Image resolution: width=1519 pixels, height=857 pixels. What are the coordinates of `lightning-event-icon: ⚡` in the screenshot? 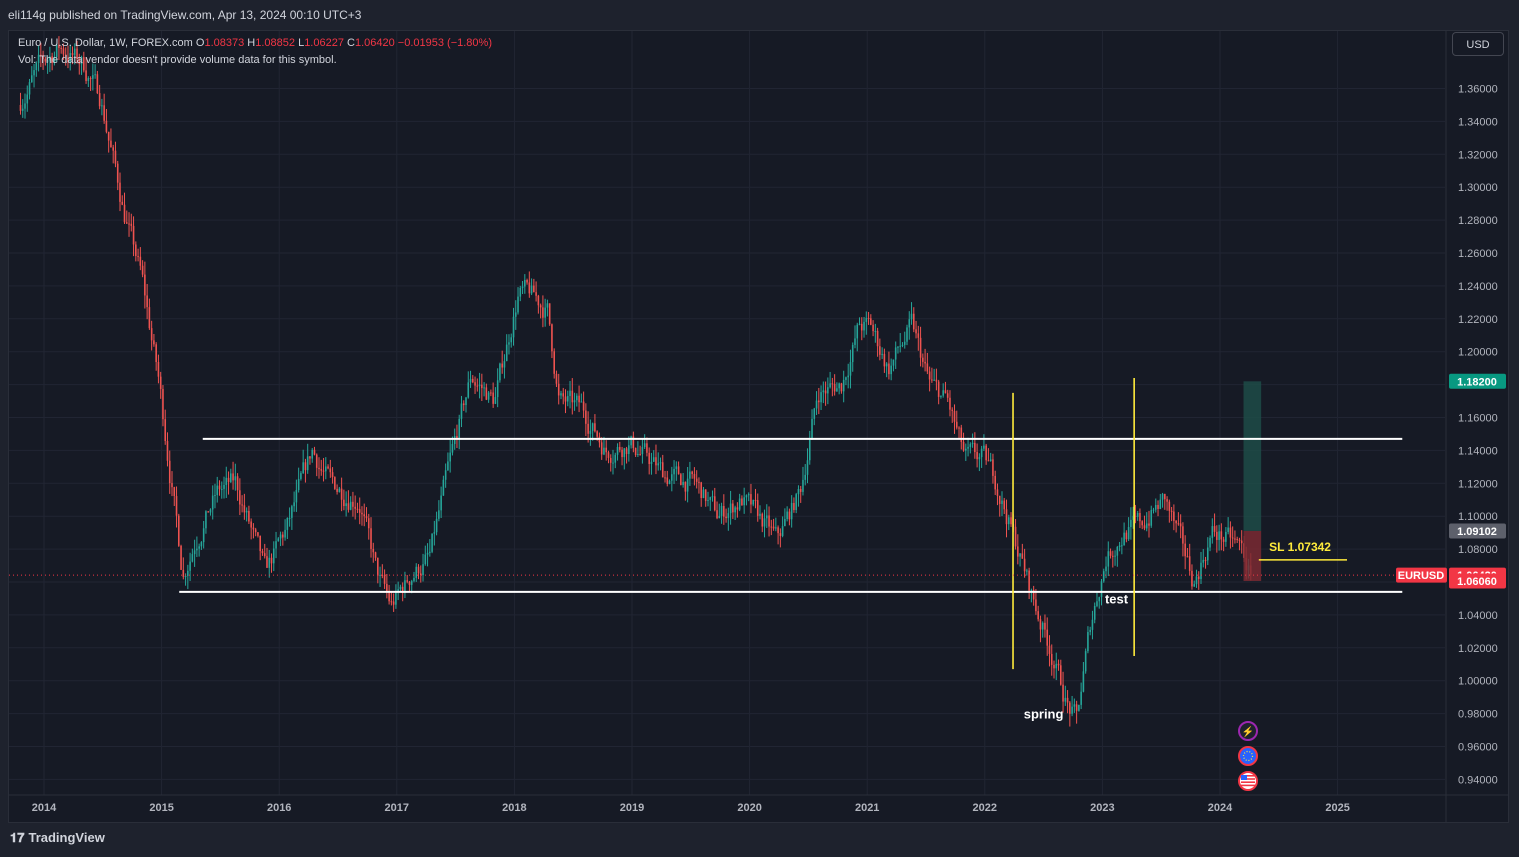 It's located at (1248, 731).